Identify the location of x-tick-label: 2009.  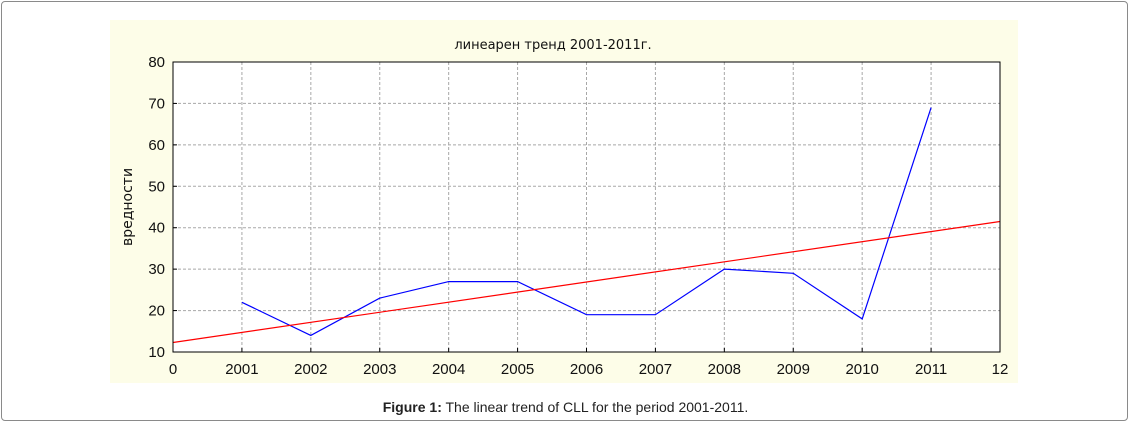
(793, 369).